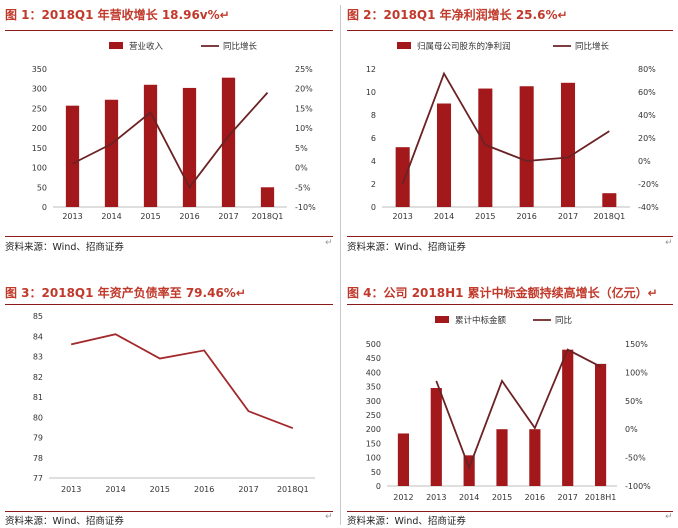 This screenshot has height=528, width=678. I want to click on chart-3-left-tick: 80, so click(38, 417).